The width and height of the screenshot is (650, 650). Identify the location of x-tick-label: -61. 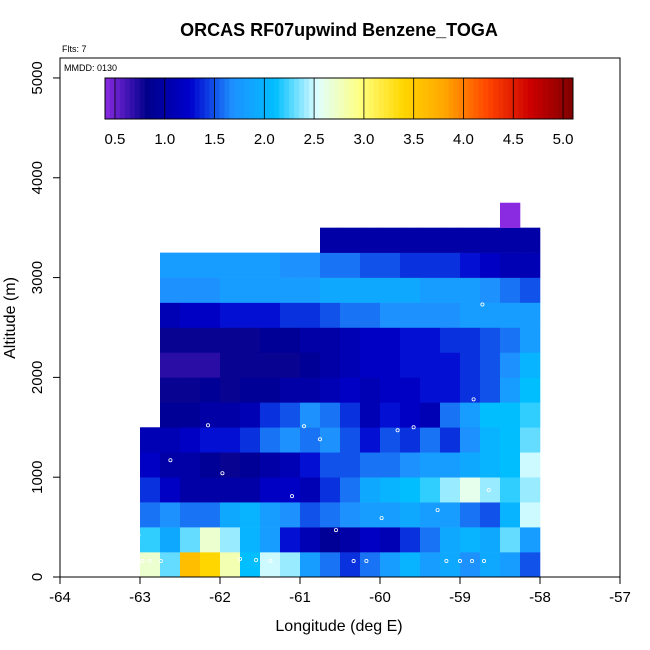
(300, 597).